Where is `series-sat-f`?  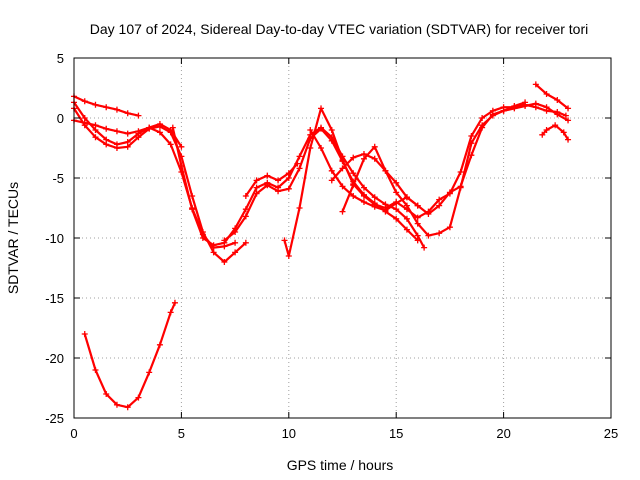 series-sat-f is located at coordinates (298, 187).